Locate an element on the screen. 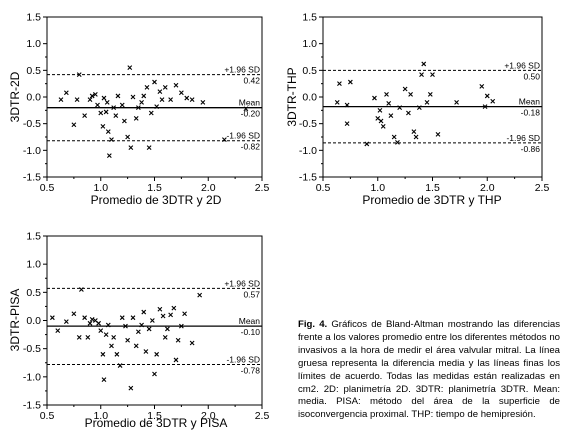  upper-sd-value: 0.57 is located at coordinates (251, 294).